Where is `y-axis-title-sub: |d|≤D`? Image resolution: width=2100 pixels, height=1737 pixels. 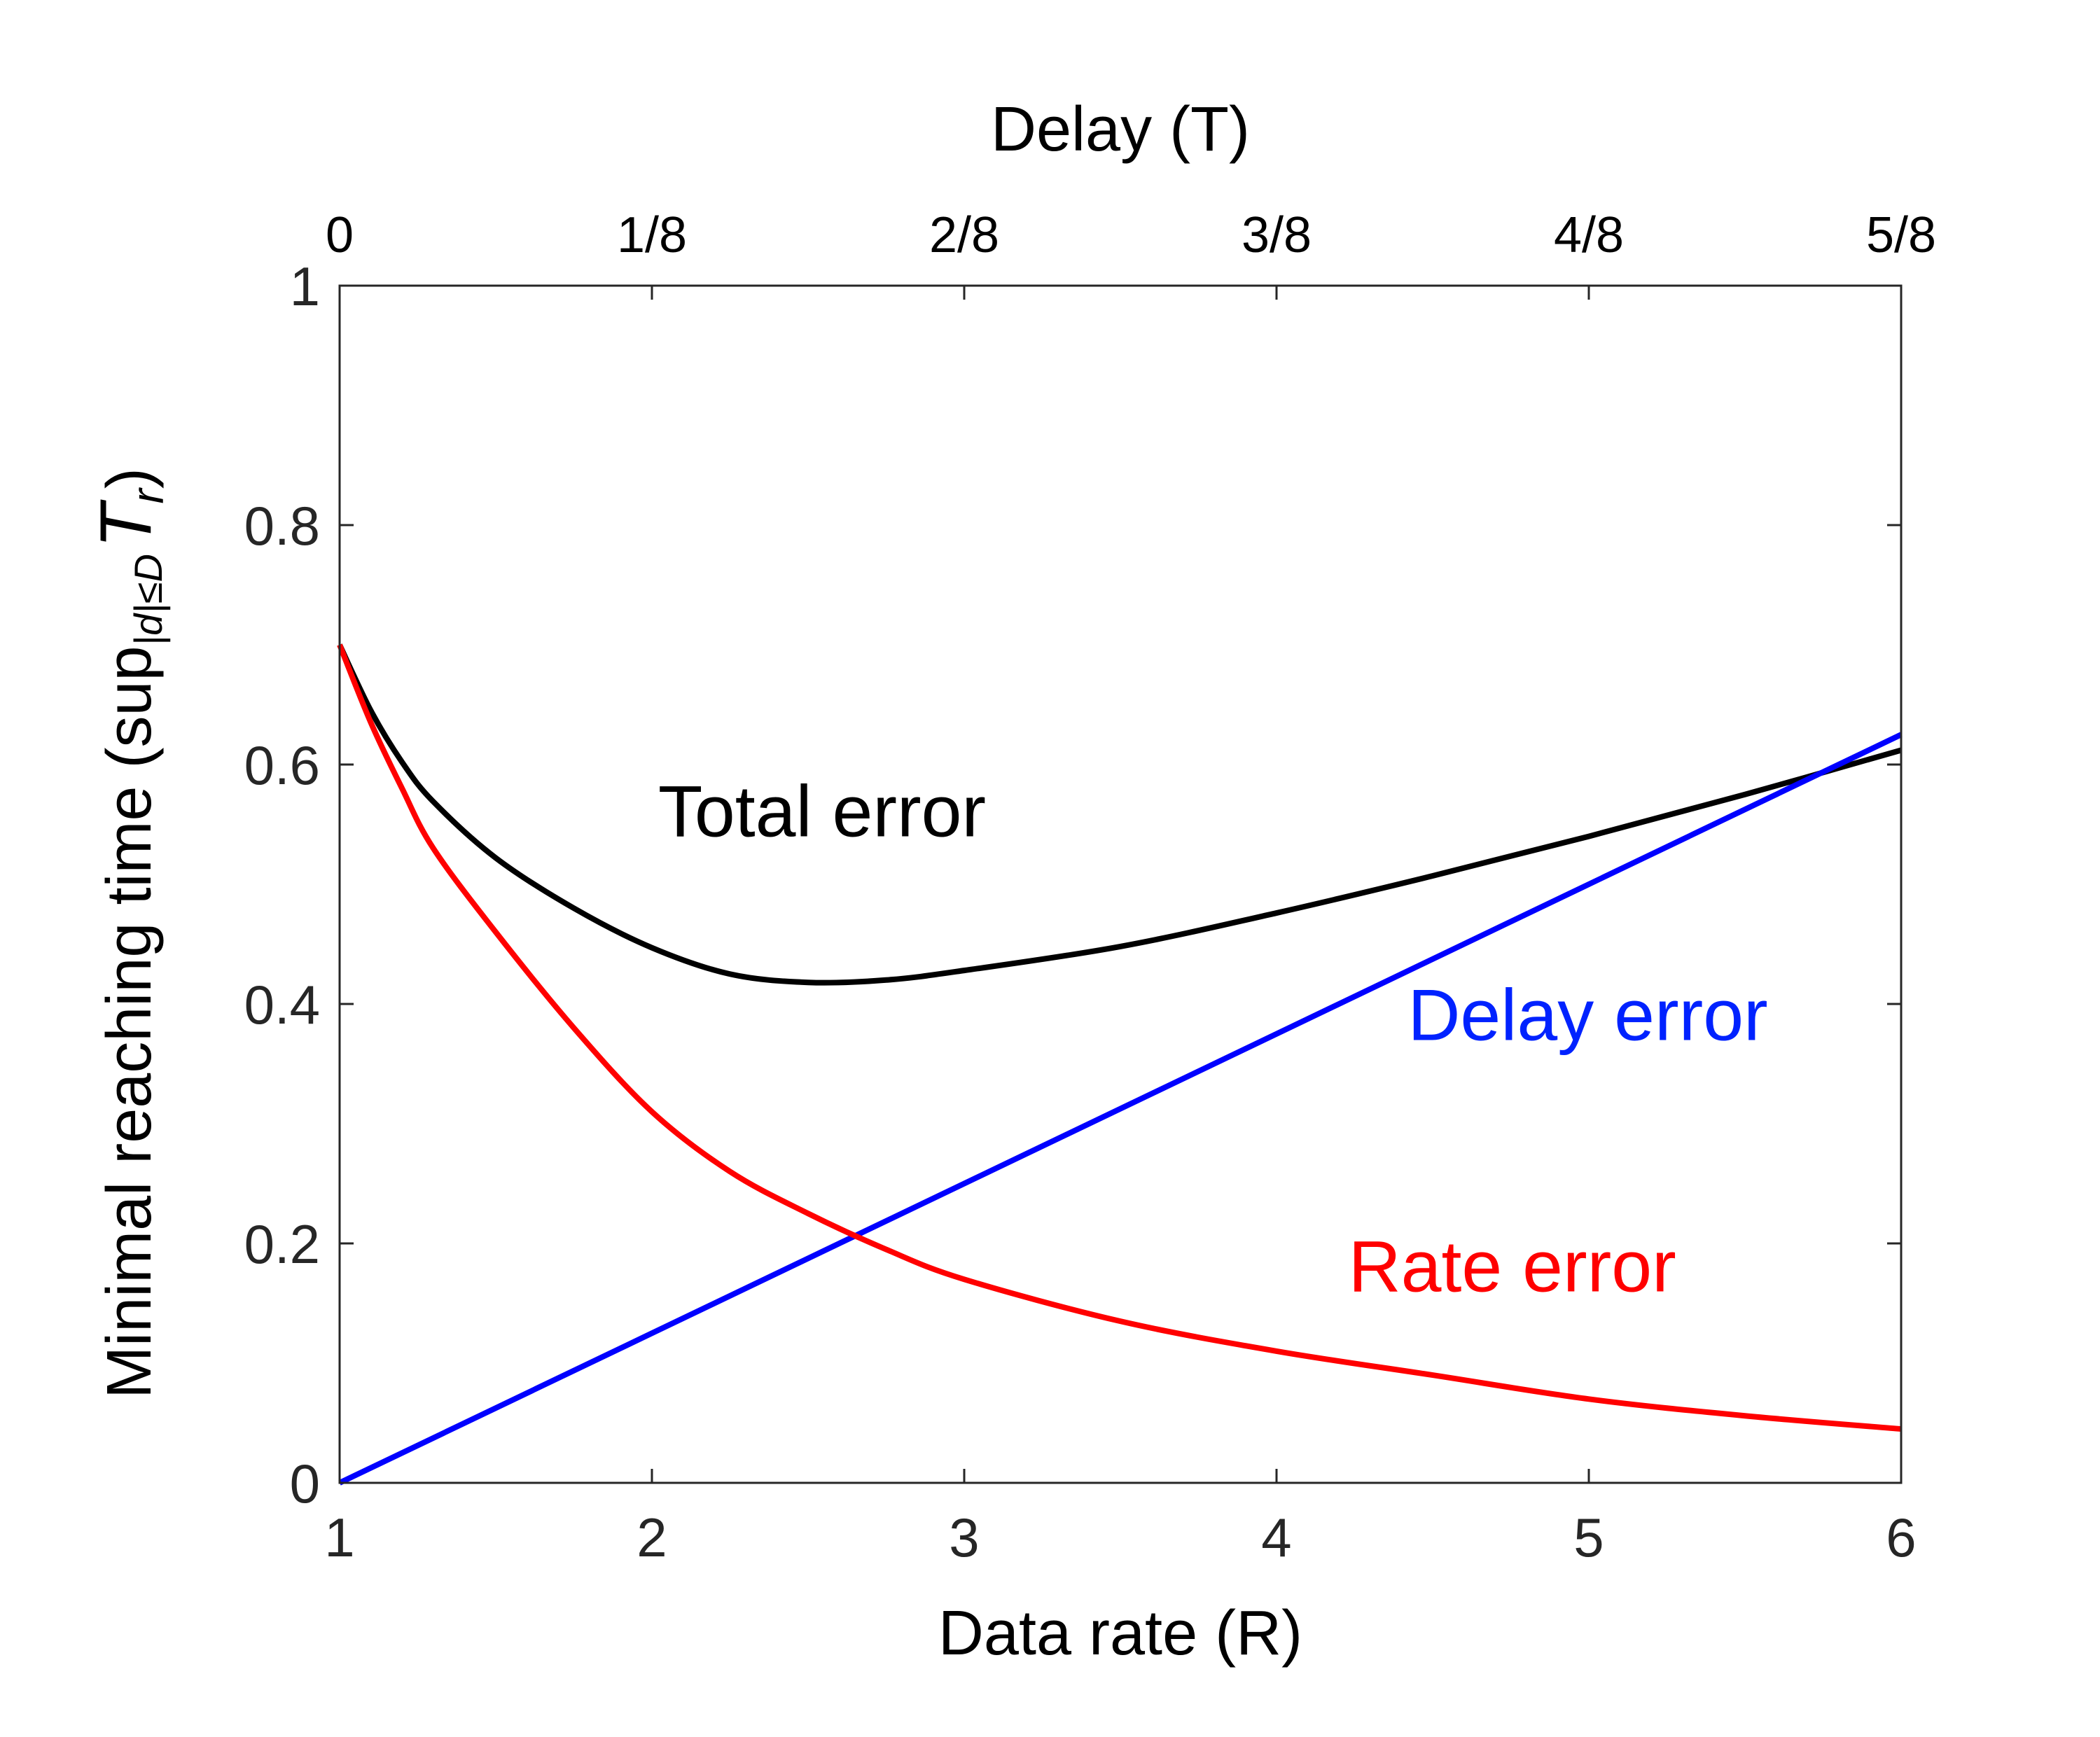
y-axis-title-sub: |d|≤D is located at coordinates (149, 600).